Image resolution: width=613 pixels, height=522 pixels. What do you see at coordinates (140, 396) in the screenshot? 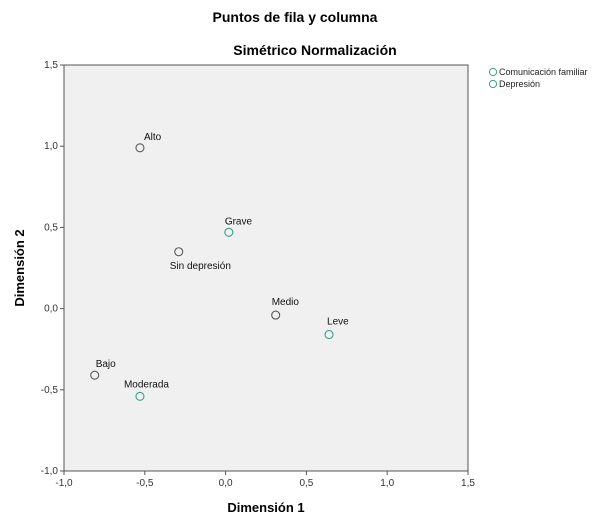
I see `point-moderada` at bounding box center [140, 396].